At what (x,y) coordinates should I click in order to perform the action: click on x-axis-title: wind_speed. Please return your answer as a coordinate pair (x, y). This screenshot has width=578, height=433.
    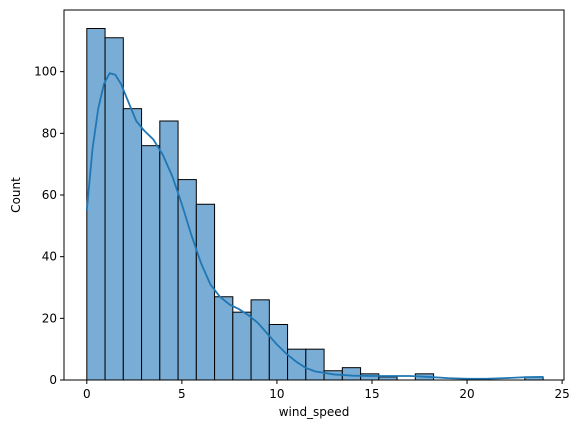
    Looking at the image, I should click on (314, 412).